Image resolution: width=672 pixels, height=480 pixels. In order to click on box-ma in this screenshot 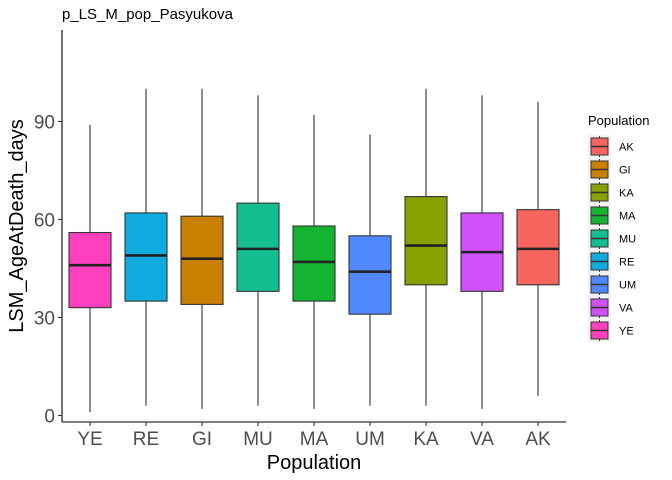, I will do `click(314, 261)`.